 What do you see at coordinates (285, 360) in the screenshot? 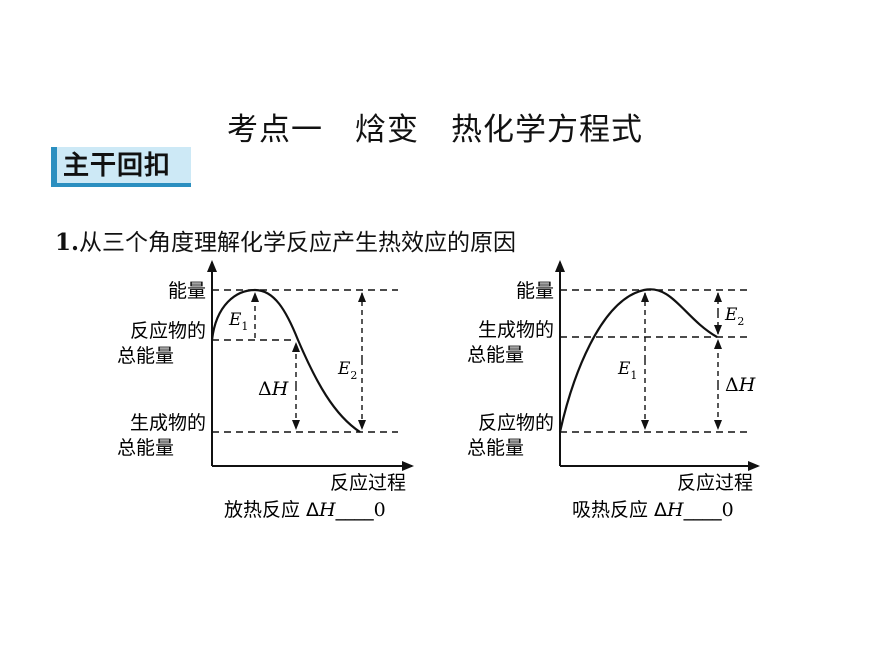
I see `exo-energy-curve` at bounding box center [285, 360].